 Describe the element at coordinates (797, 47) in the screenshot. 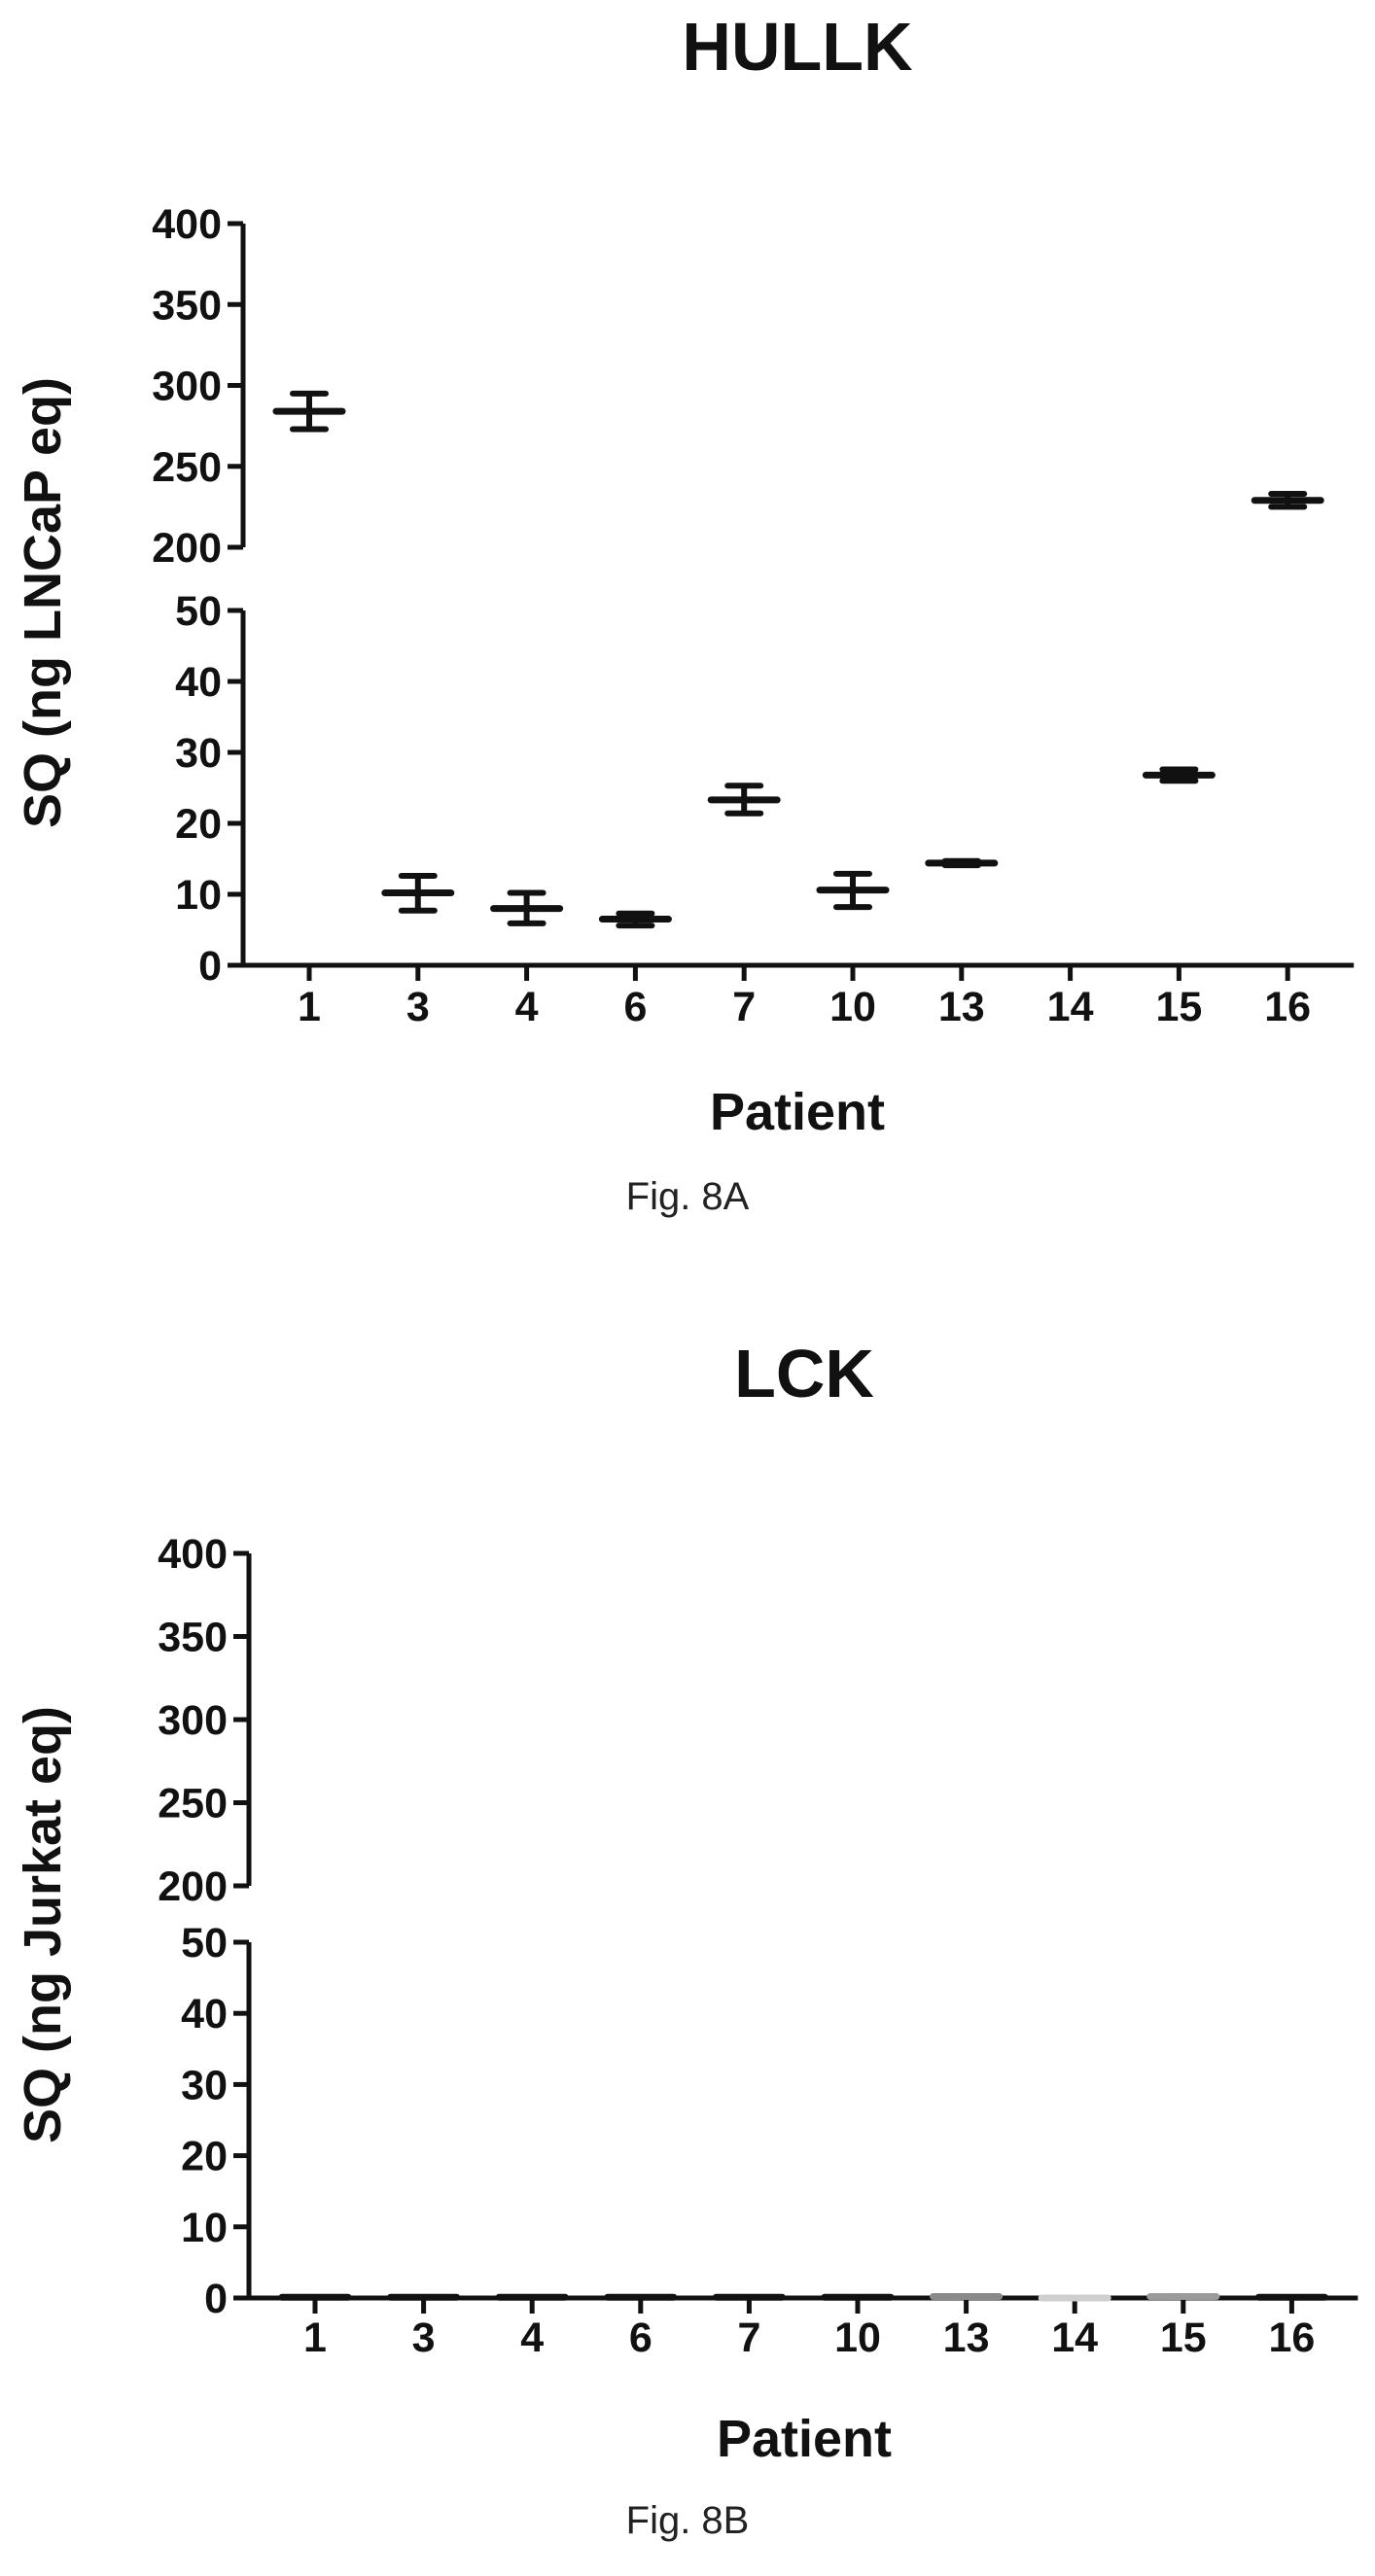

I see `chart-title: HULLK` at that location.